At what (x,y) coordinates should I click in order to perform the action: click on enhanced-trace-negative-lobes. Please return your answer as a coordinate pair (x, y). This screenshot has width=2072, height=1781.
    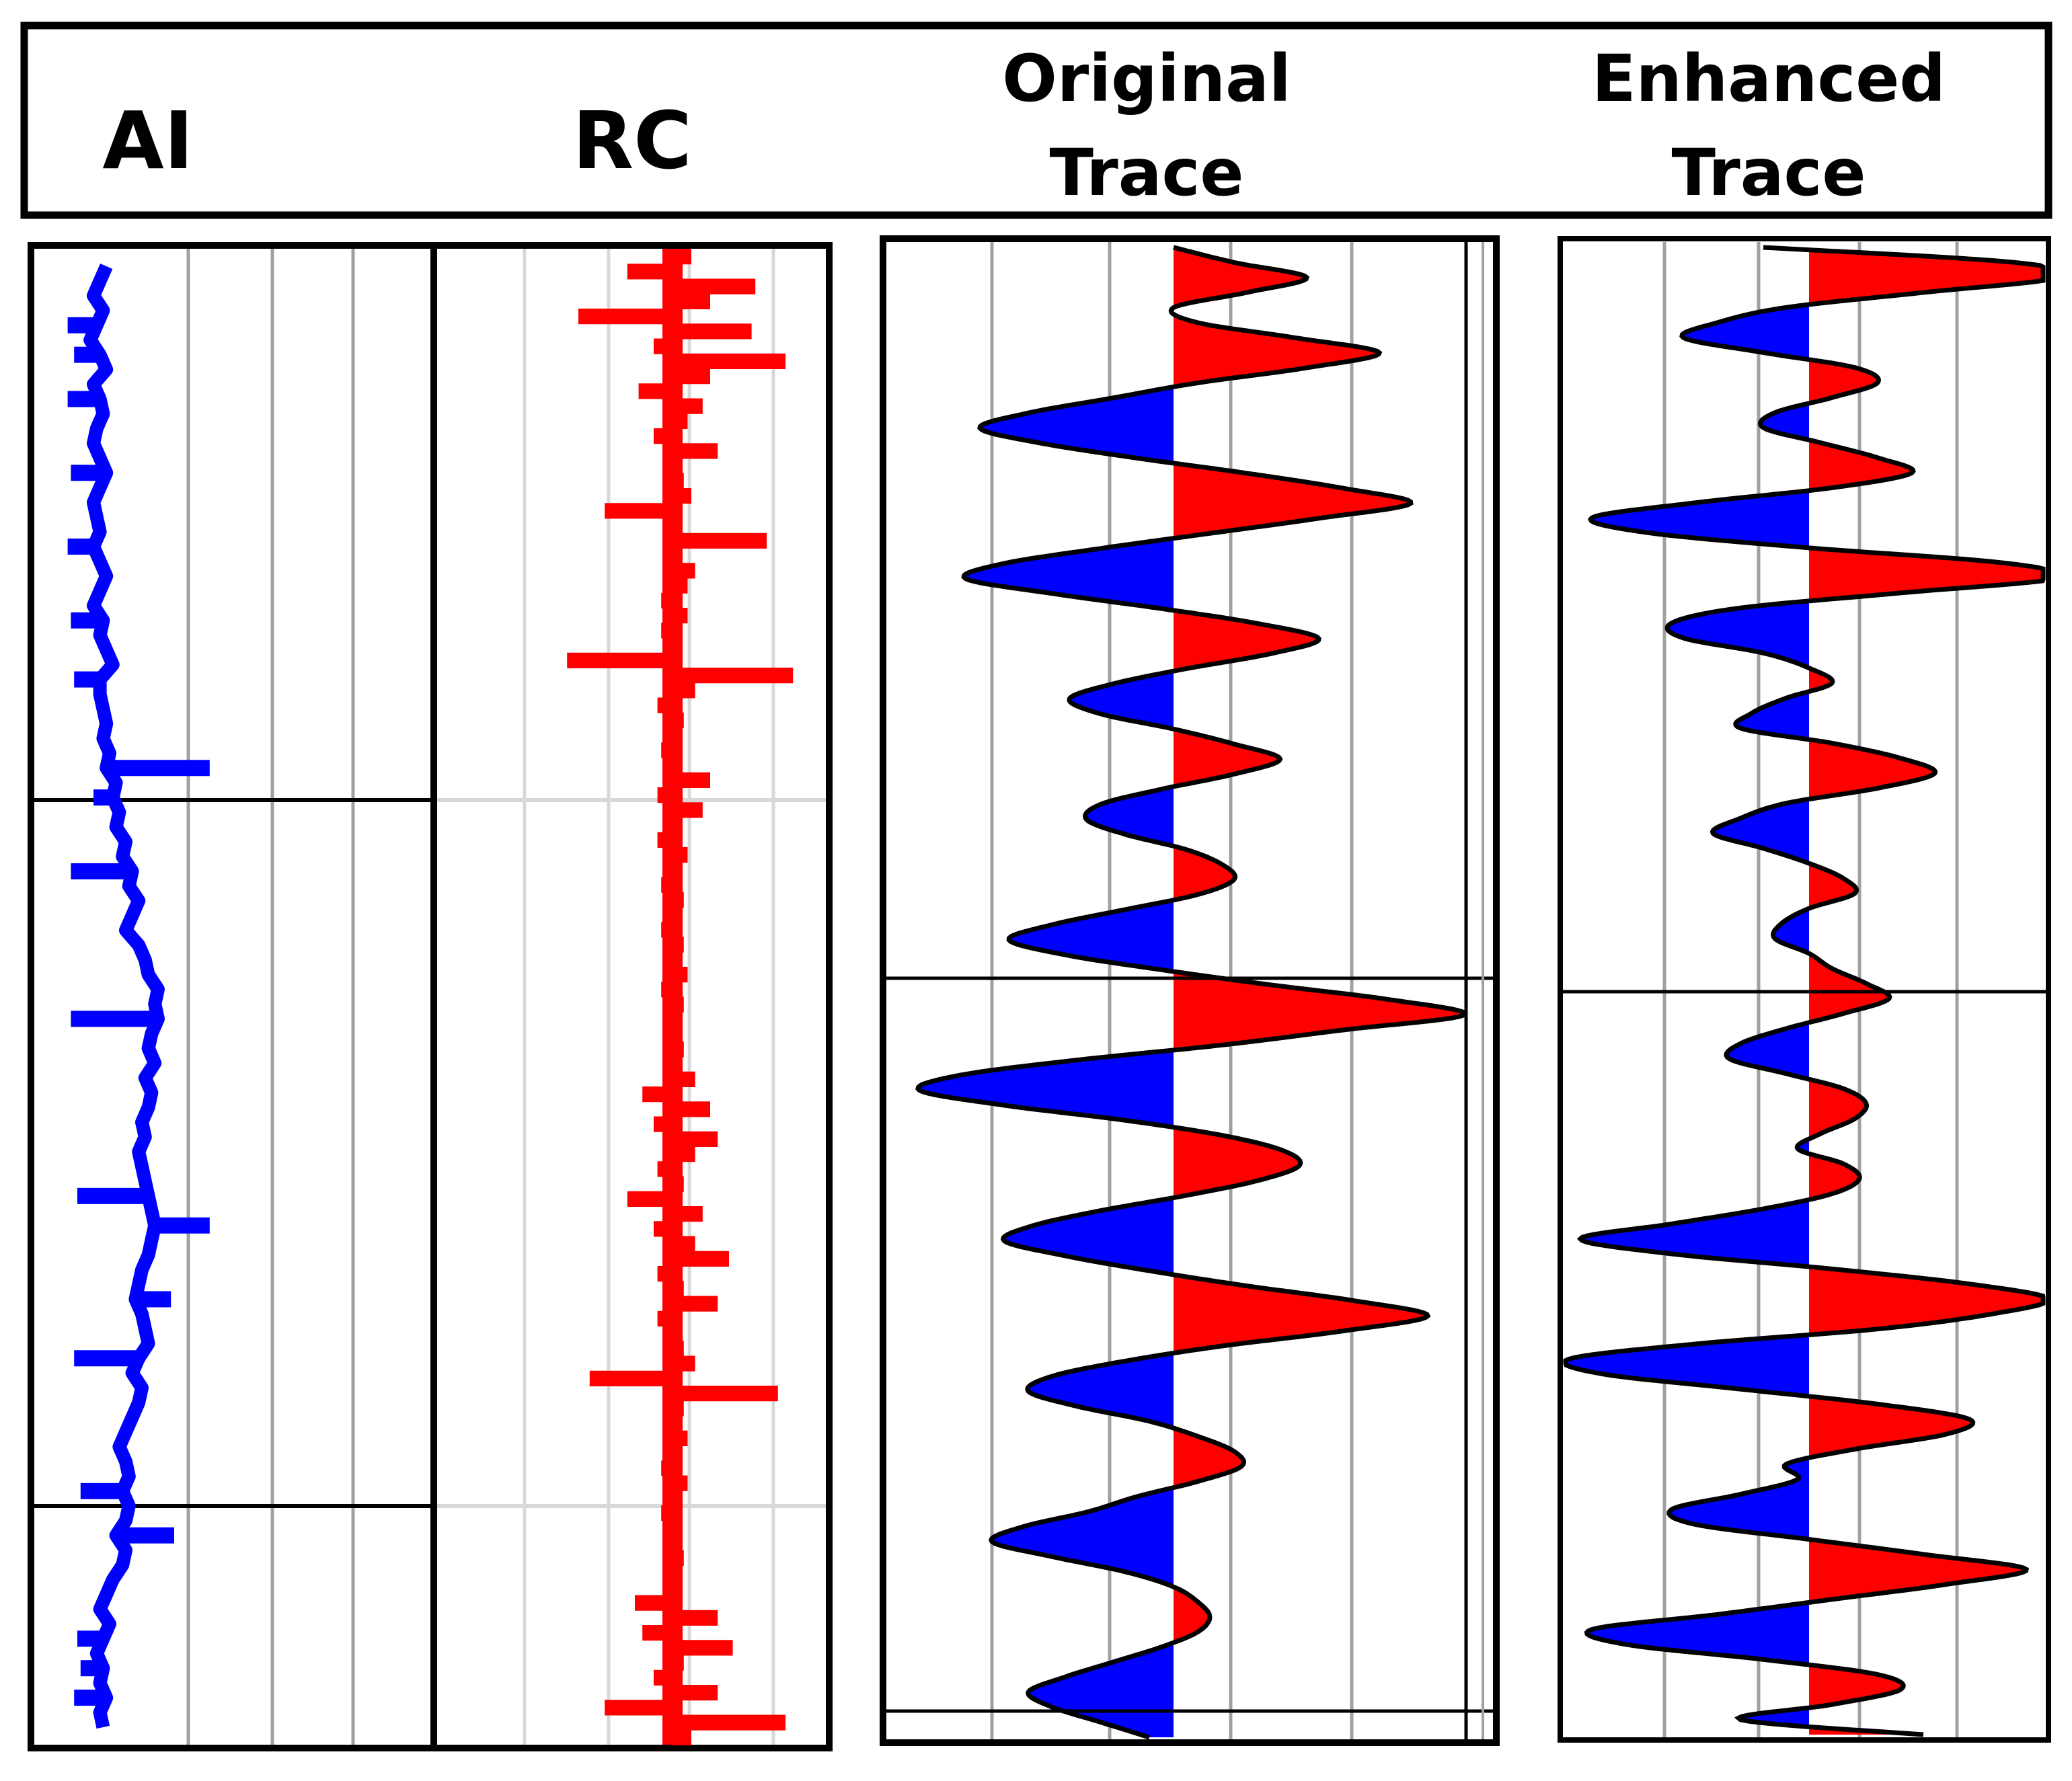
    Looking at the image, I should click on (1687, 991).